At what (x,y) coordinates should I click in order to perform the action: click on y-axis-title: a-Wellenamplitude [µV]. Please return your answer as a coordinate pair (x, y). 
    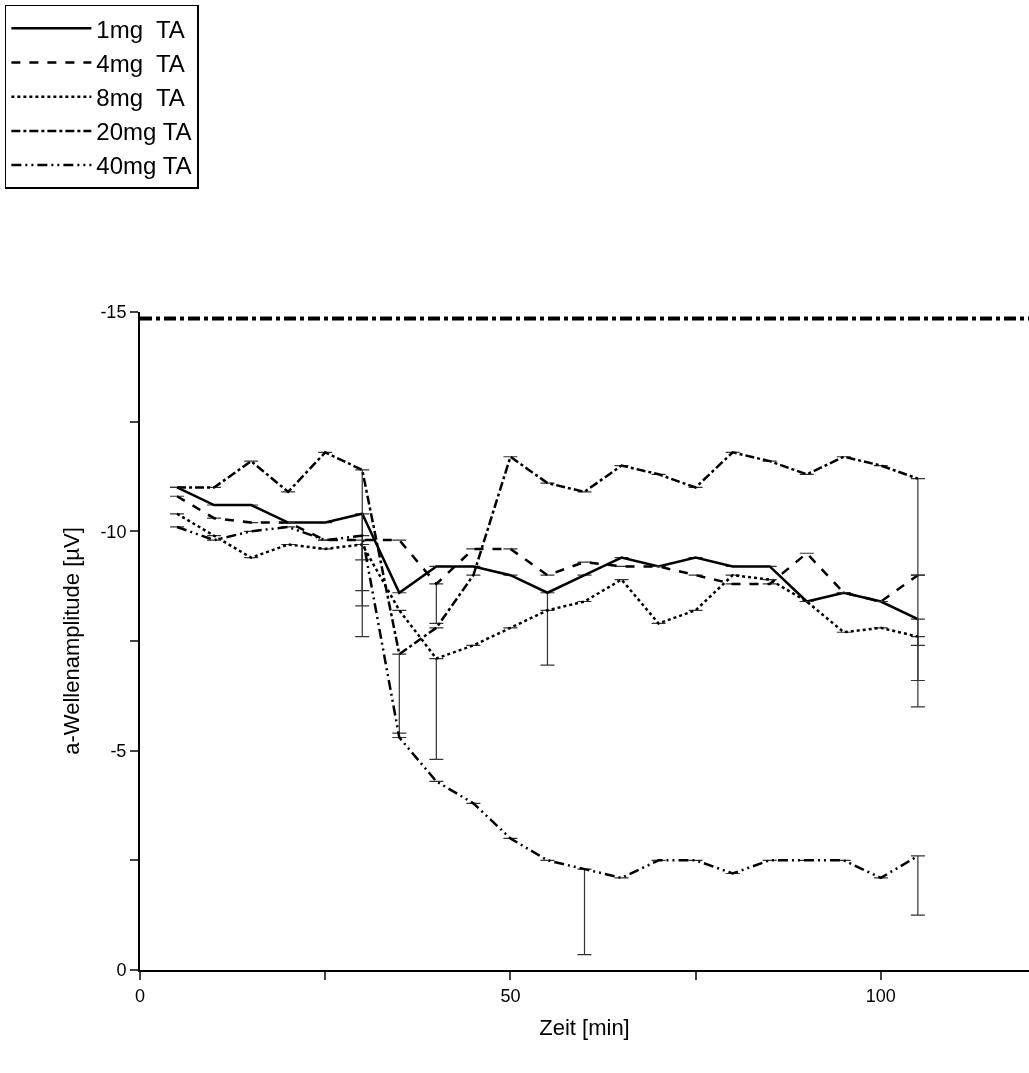
    Looking at the image, I should click on (71, 641).